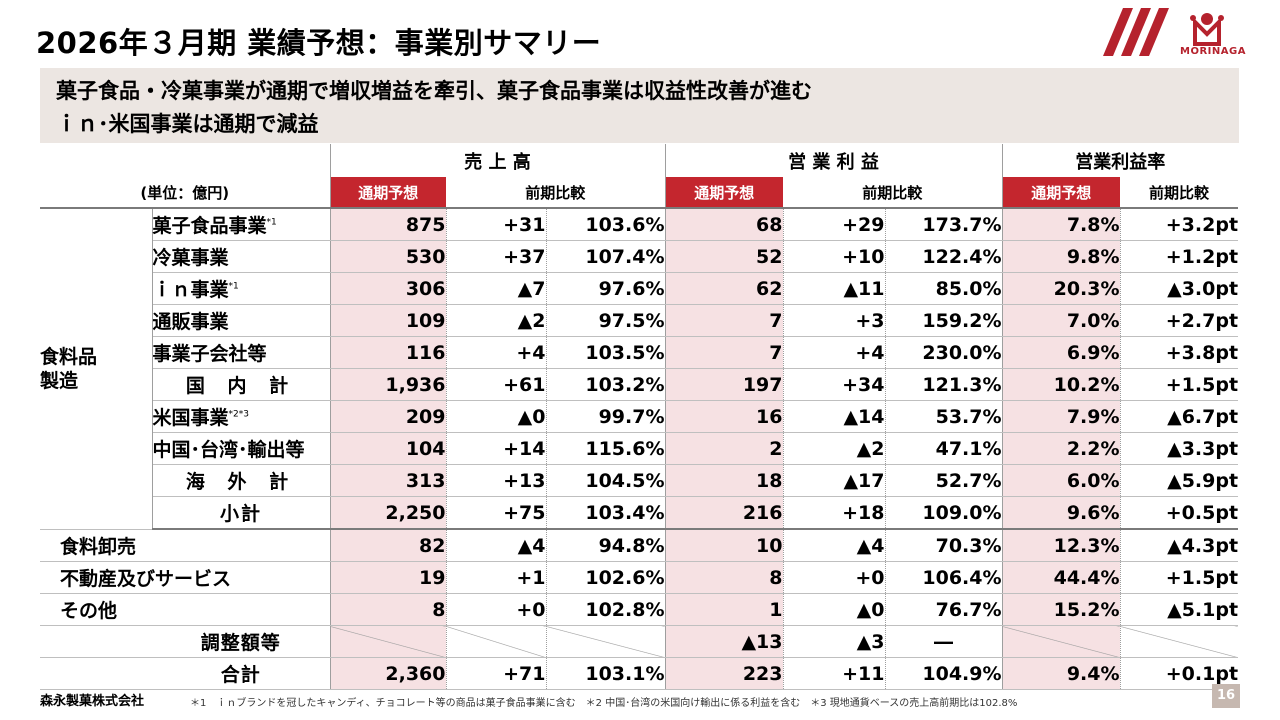 The image size is (1280, 720). I want to click on cell-value: +3.2pt, so click(1179, 224).